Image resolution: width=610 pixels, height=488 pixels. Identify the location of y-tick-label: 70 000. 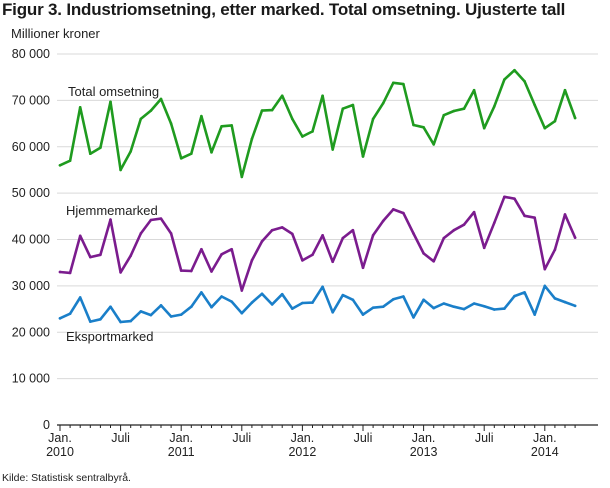
(31, 100).